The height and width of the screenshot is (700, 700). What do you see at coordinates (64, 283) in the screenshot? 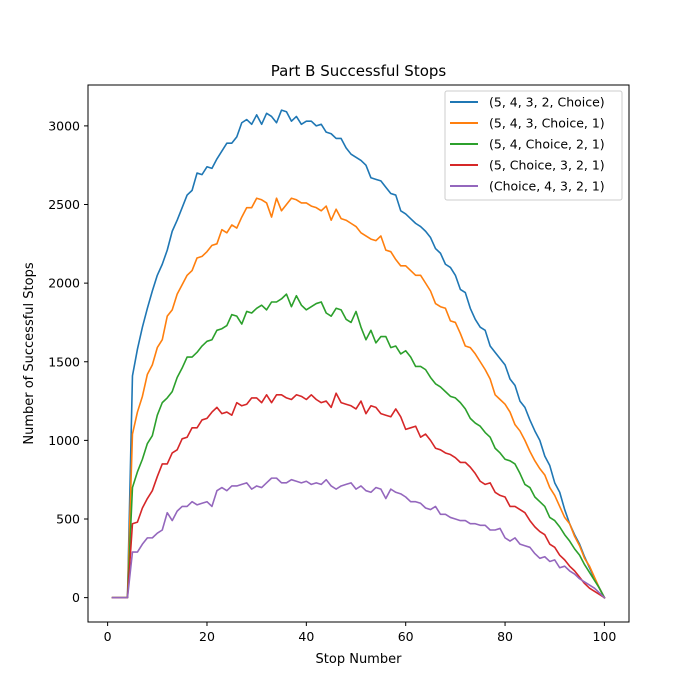
I see `y-tick-label: 2000` at bounding box center [64, 283].